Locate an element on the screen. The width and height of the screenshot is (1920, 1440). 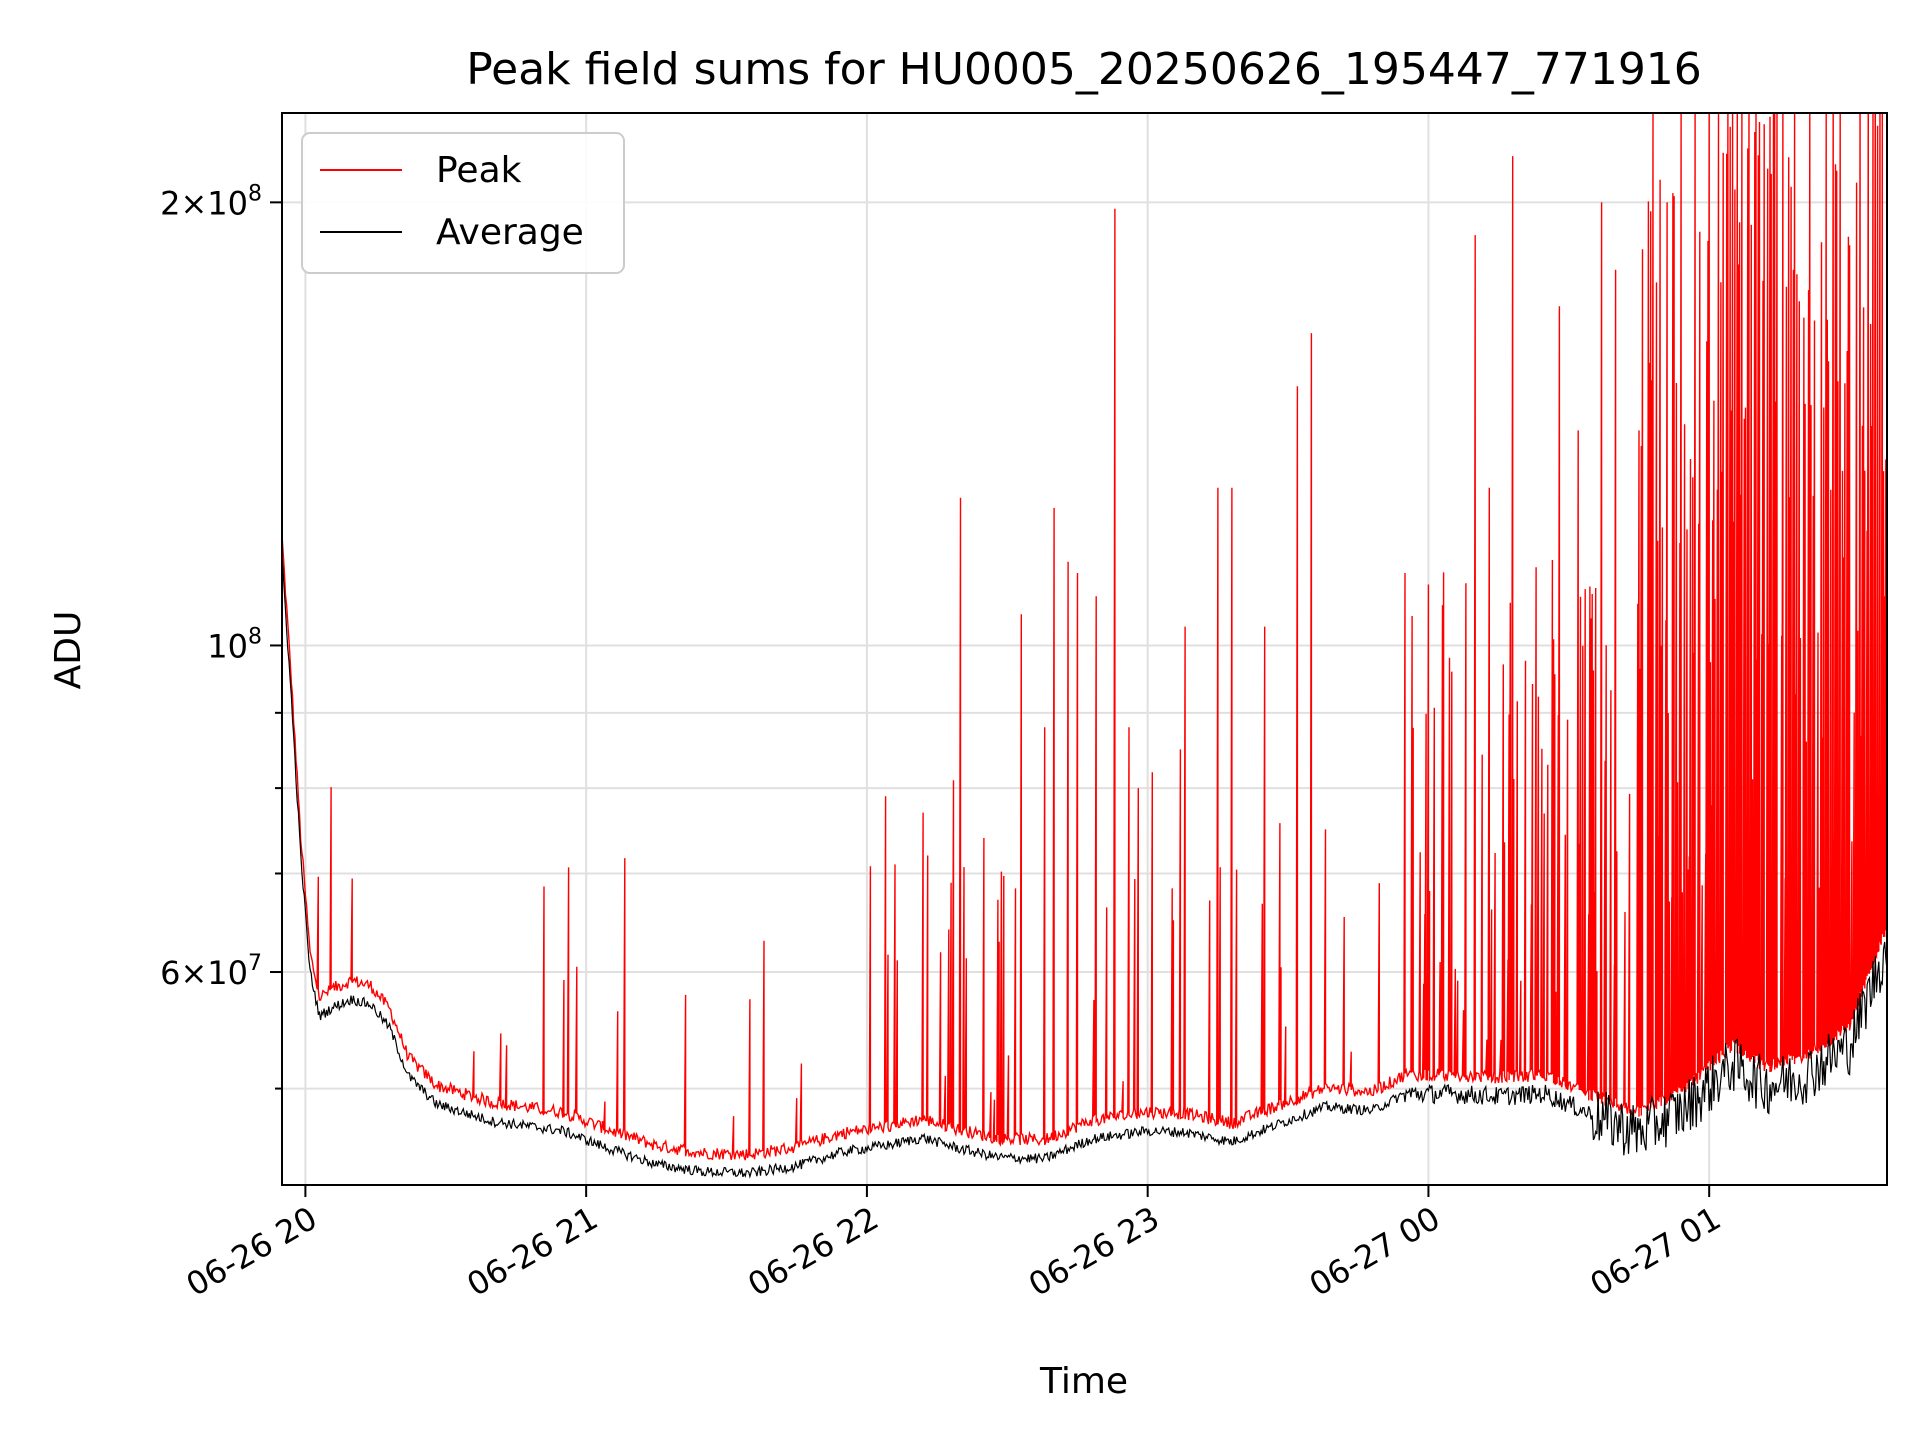
legend-label-peak: Peak is located at coordinates (479, 170).